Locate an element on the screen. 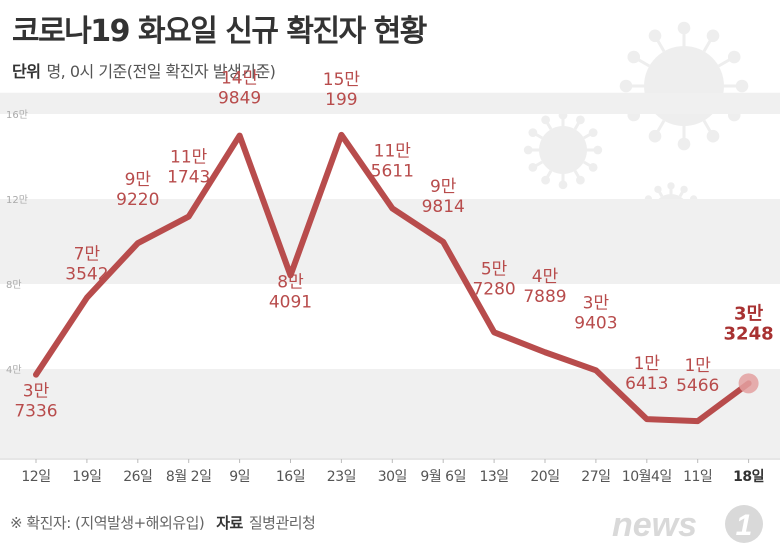 The width and height of the screenshot is (780, 560). y-tick-label: 12만 is located at coordinates (17, 200).